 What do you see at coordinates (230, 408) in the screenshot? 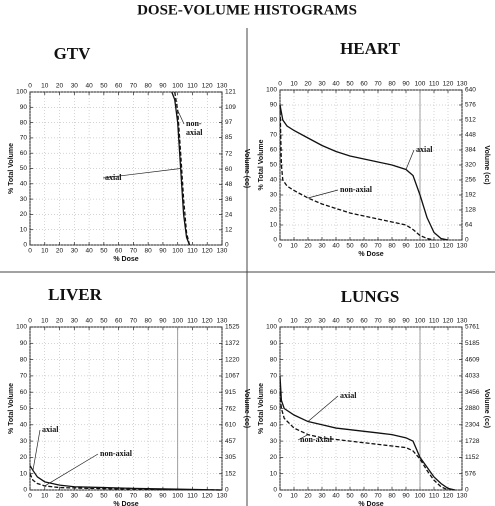
I see `y2-tick-label: 762` at bounding box center [230, 408].